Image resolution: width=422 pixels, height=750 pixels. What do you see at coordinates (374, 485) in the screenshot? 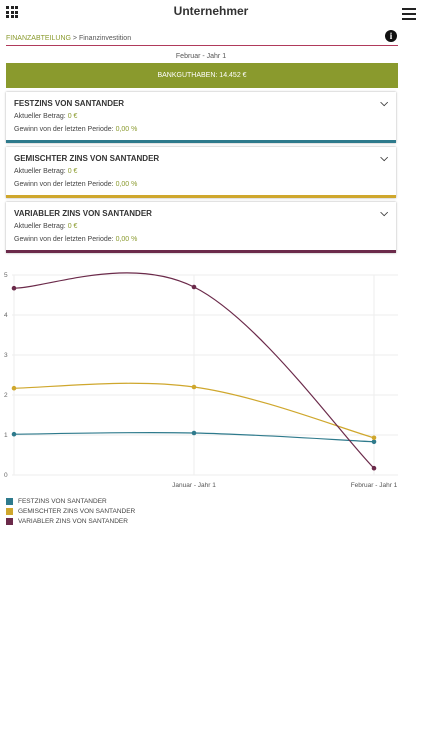
I see `x-tick-label: Februar - Jahr 1` at bounding box center [374, 485].